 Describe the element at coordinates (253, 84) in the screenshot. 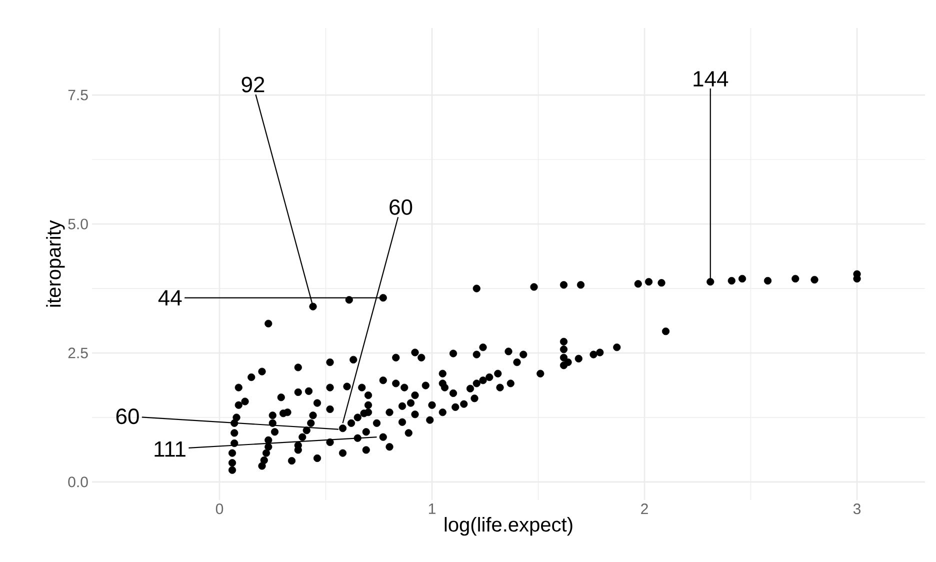

I see `annotation: 92` at that location.